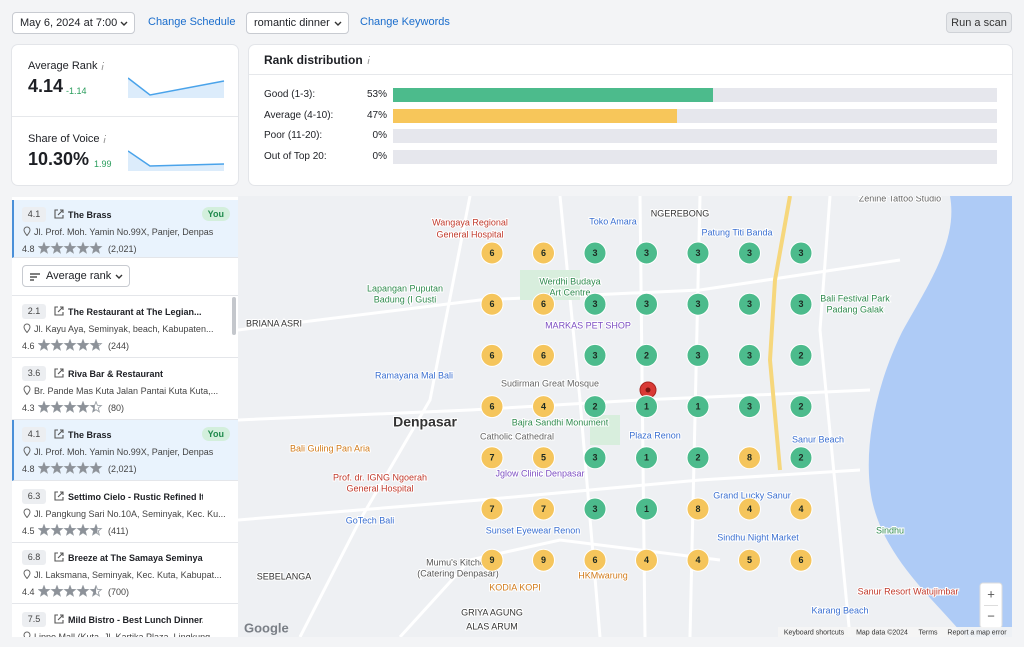 The width and height of the screenshot is (1024, 647). I want to click on place-label: Sudirman Great Mosque, so click(550, 383).